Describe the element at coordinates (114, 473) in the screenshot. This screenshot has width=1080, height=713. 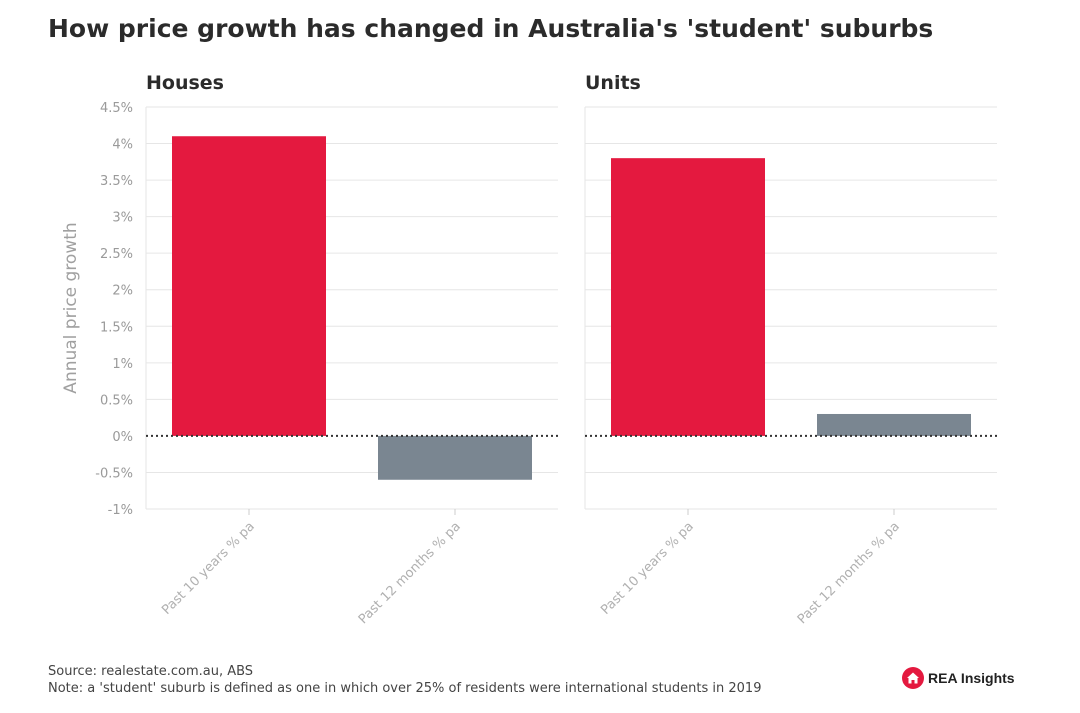
I see `y-tick-label: -0.5%` at that location.